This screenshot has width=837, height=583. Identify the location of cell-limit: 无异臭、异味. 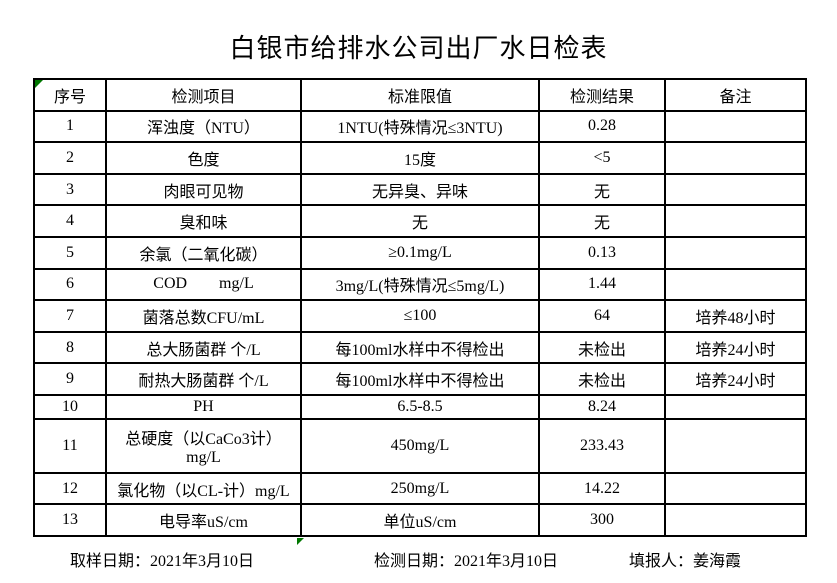
(420, 189).